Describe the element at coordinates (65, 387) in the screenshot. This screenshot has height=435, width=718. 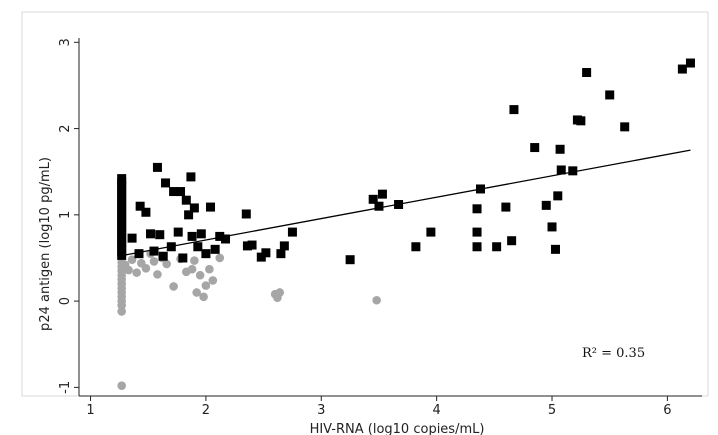
I see `y-tick-label: -1` at that location.